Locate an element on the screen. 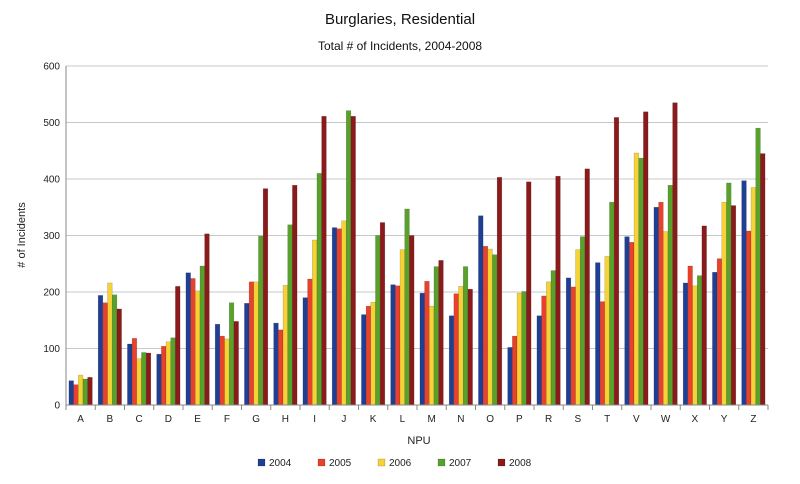 This screenshot has height=484, width=800. bar-S-2006 is located at coordinates (578, 327).